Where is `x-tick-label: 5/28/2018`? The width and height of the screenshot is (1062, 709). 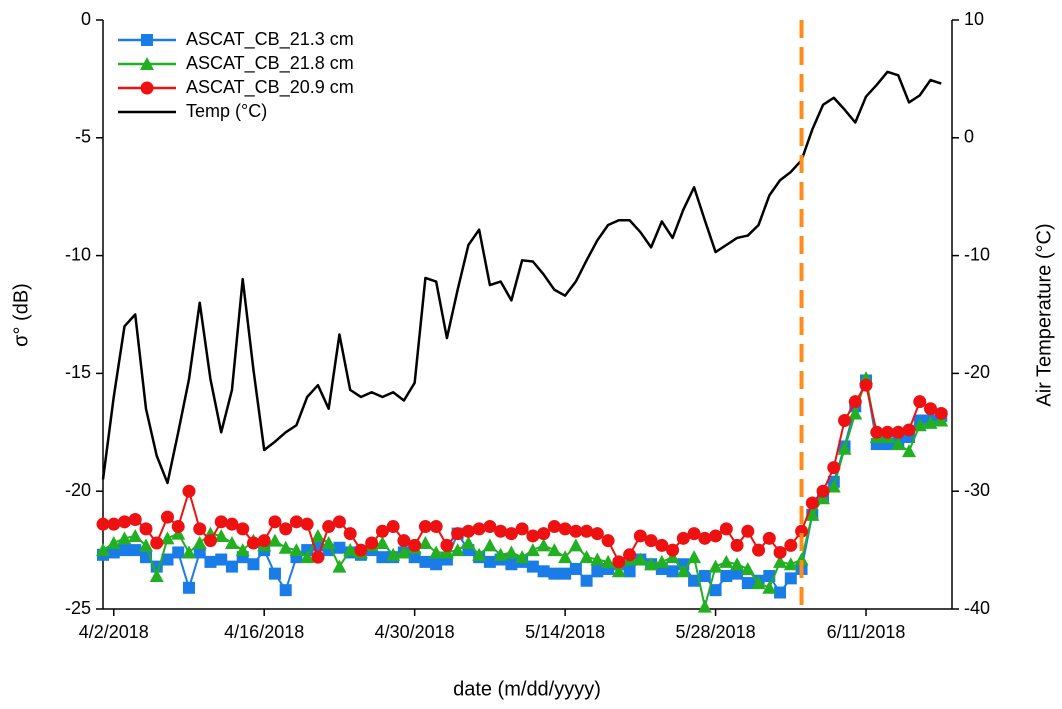 x-tick-label: 5/28/2018 is located at coordinates (716, 632).